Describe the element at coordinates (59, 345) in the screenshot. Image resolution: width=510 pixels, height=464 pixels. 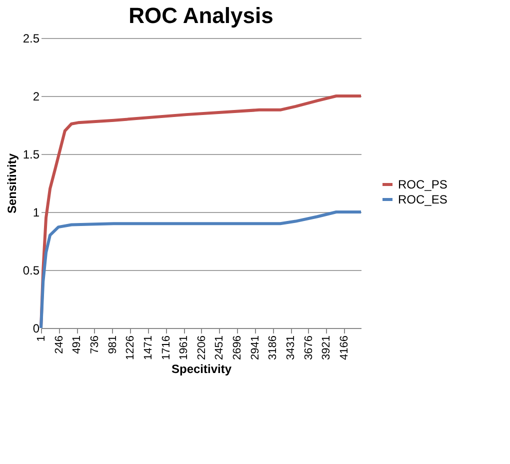
I see `x-tick-label: 246` at that location.